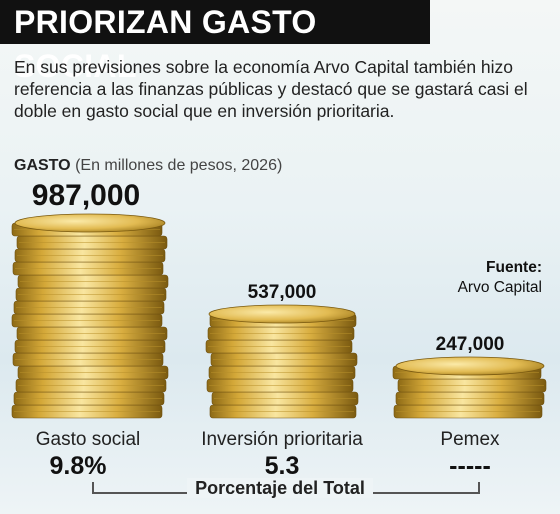 The width and height of the screenshot is (560, 514). What do you see at coordinates (179, 165) in the screenshot?
I see `chart-subtitle: (En millones de pesos, 2026)` at bounding box center [179, 165].